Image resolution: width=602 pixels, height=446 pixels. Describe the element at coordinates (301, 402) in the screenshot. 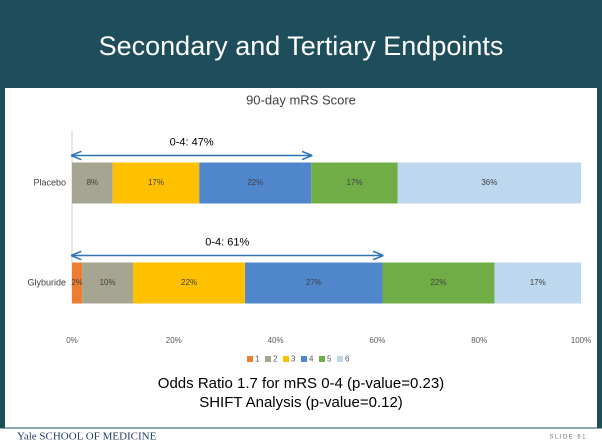

I see `note: SHIFT Analysis (p-value=0.12)` at that location.